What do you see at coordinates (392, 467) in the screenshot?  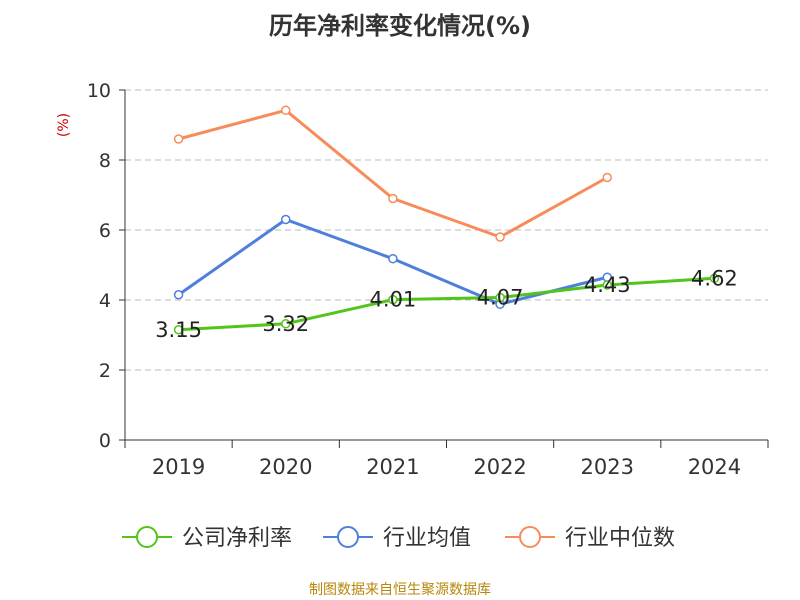 I see `x-tick-label: 2021` at bounding box center [392, 467].